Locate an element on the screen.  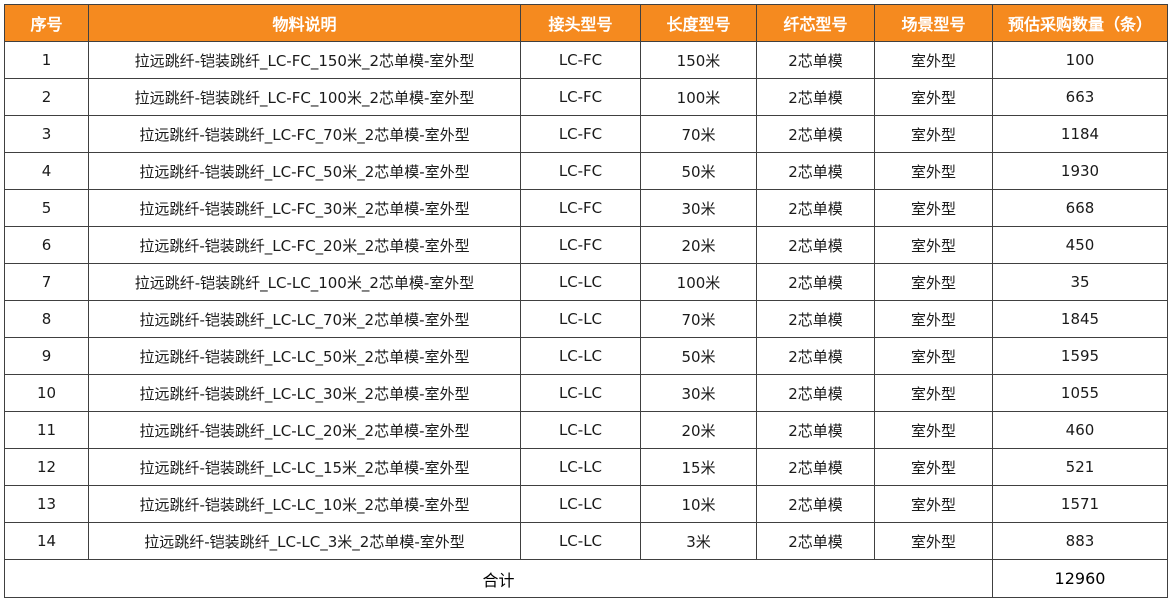
cell-length-type: 15米 is located at coordinates (698, 467).